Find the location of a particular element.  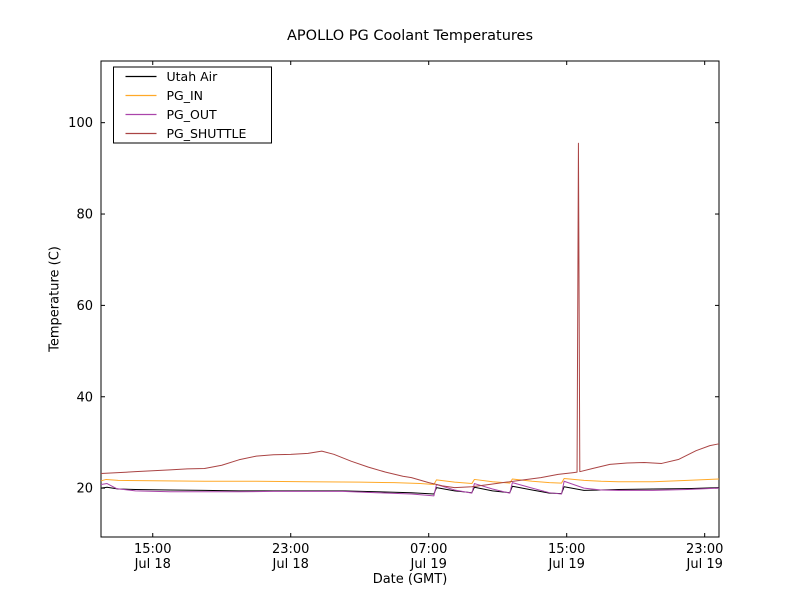

y-tick-label: 80 is located at coordinates (84, 215).